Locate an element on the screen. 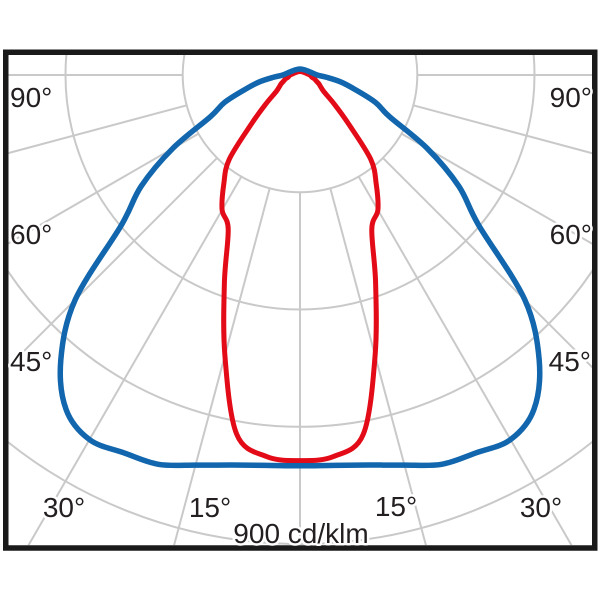 This screenshot has height=600, width=600. grid-radial-line--60deg is located at coordinates (104, 188).